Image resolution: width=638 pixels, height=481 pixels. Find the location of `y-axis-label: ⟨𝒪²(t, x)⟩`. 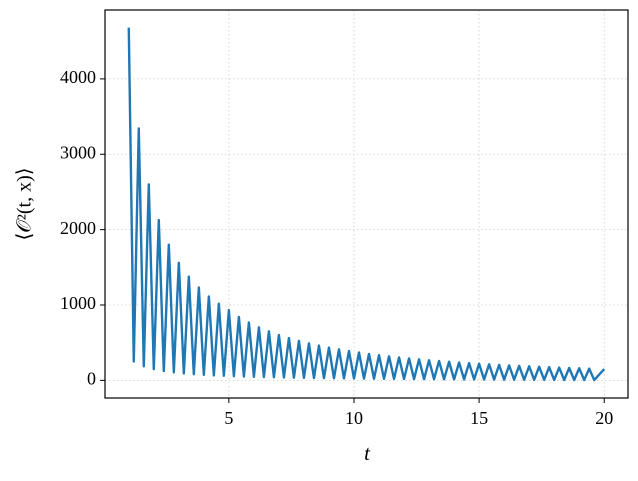

y-axis-label: ⟨𝒪²(t, x)⟩ is located at coordinates (25, 203).